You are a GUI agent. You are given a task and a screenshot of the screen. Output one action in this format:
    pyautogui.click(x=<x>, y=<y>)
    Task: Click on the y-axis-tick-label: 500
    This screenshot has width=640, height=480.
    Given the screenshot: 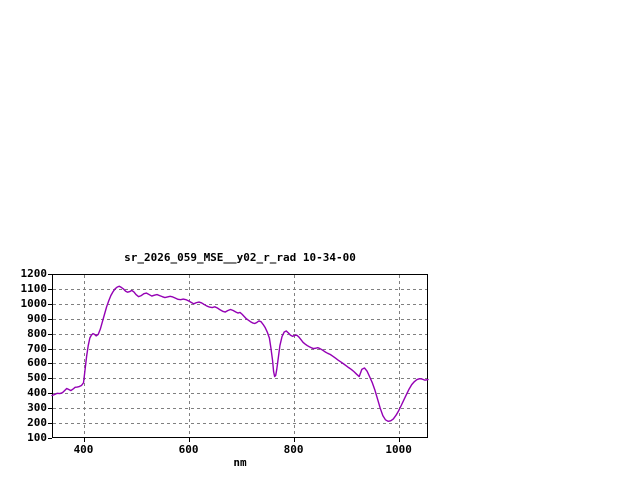 What is the action you would take?
    pyautogui.click(x=37, y=378)
    